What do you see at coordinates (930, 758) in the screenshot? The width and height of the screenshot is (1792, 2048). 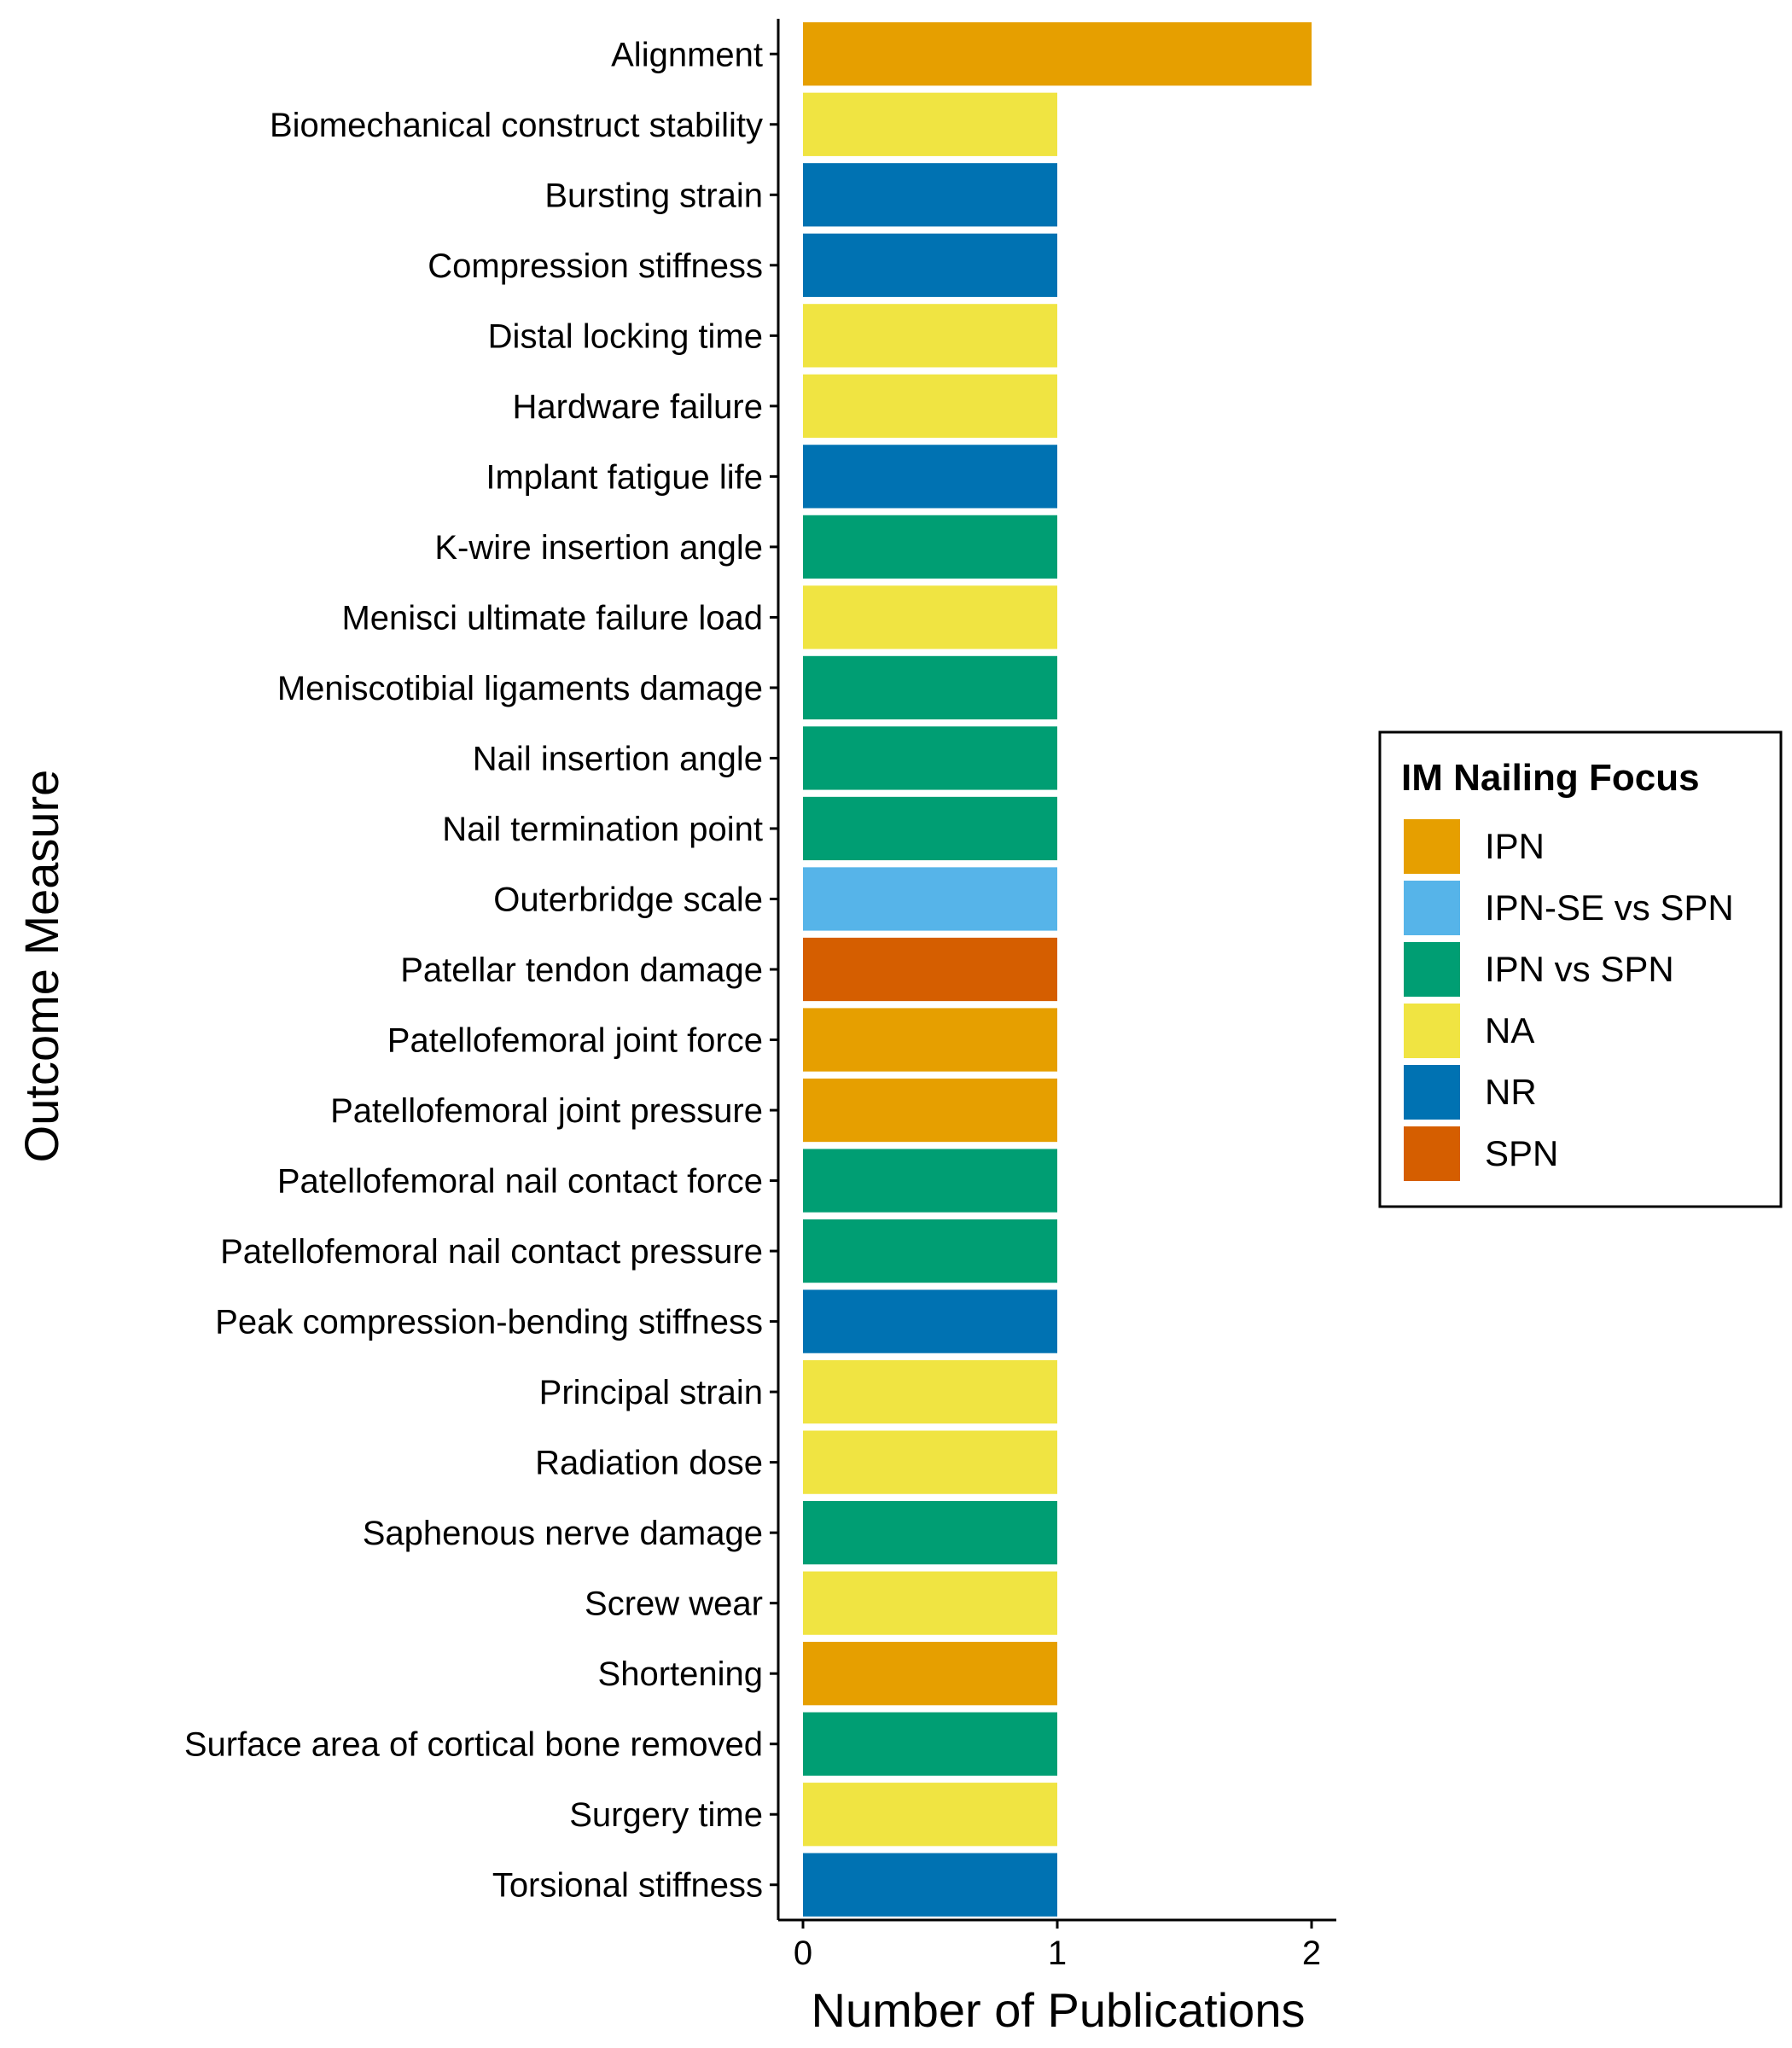 I see `bar-nail-insertion-angle` at bounding box center [930, 758].